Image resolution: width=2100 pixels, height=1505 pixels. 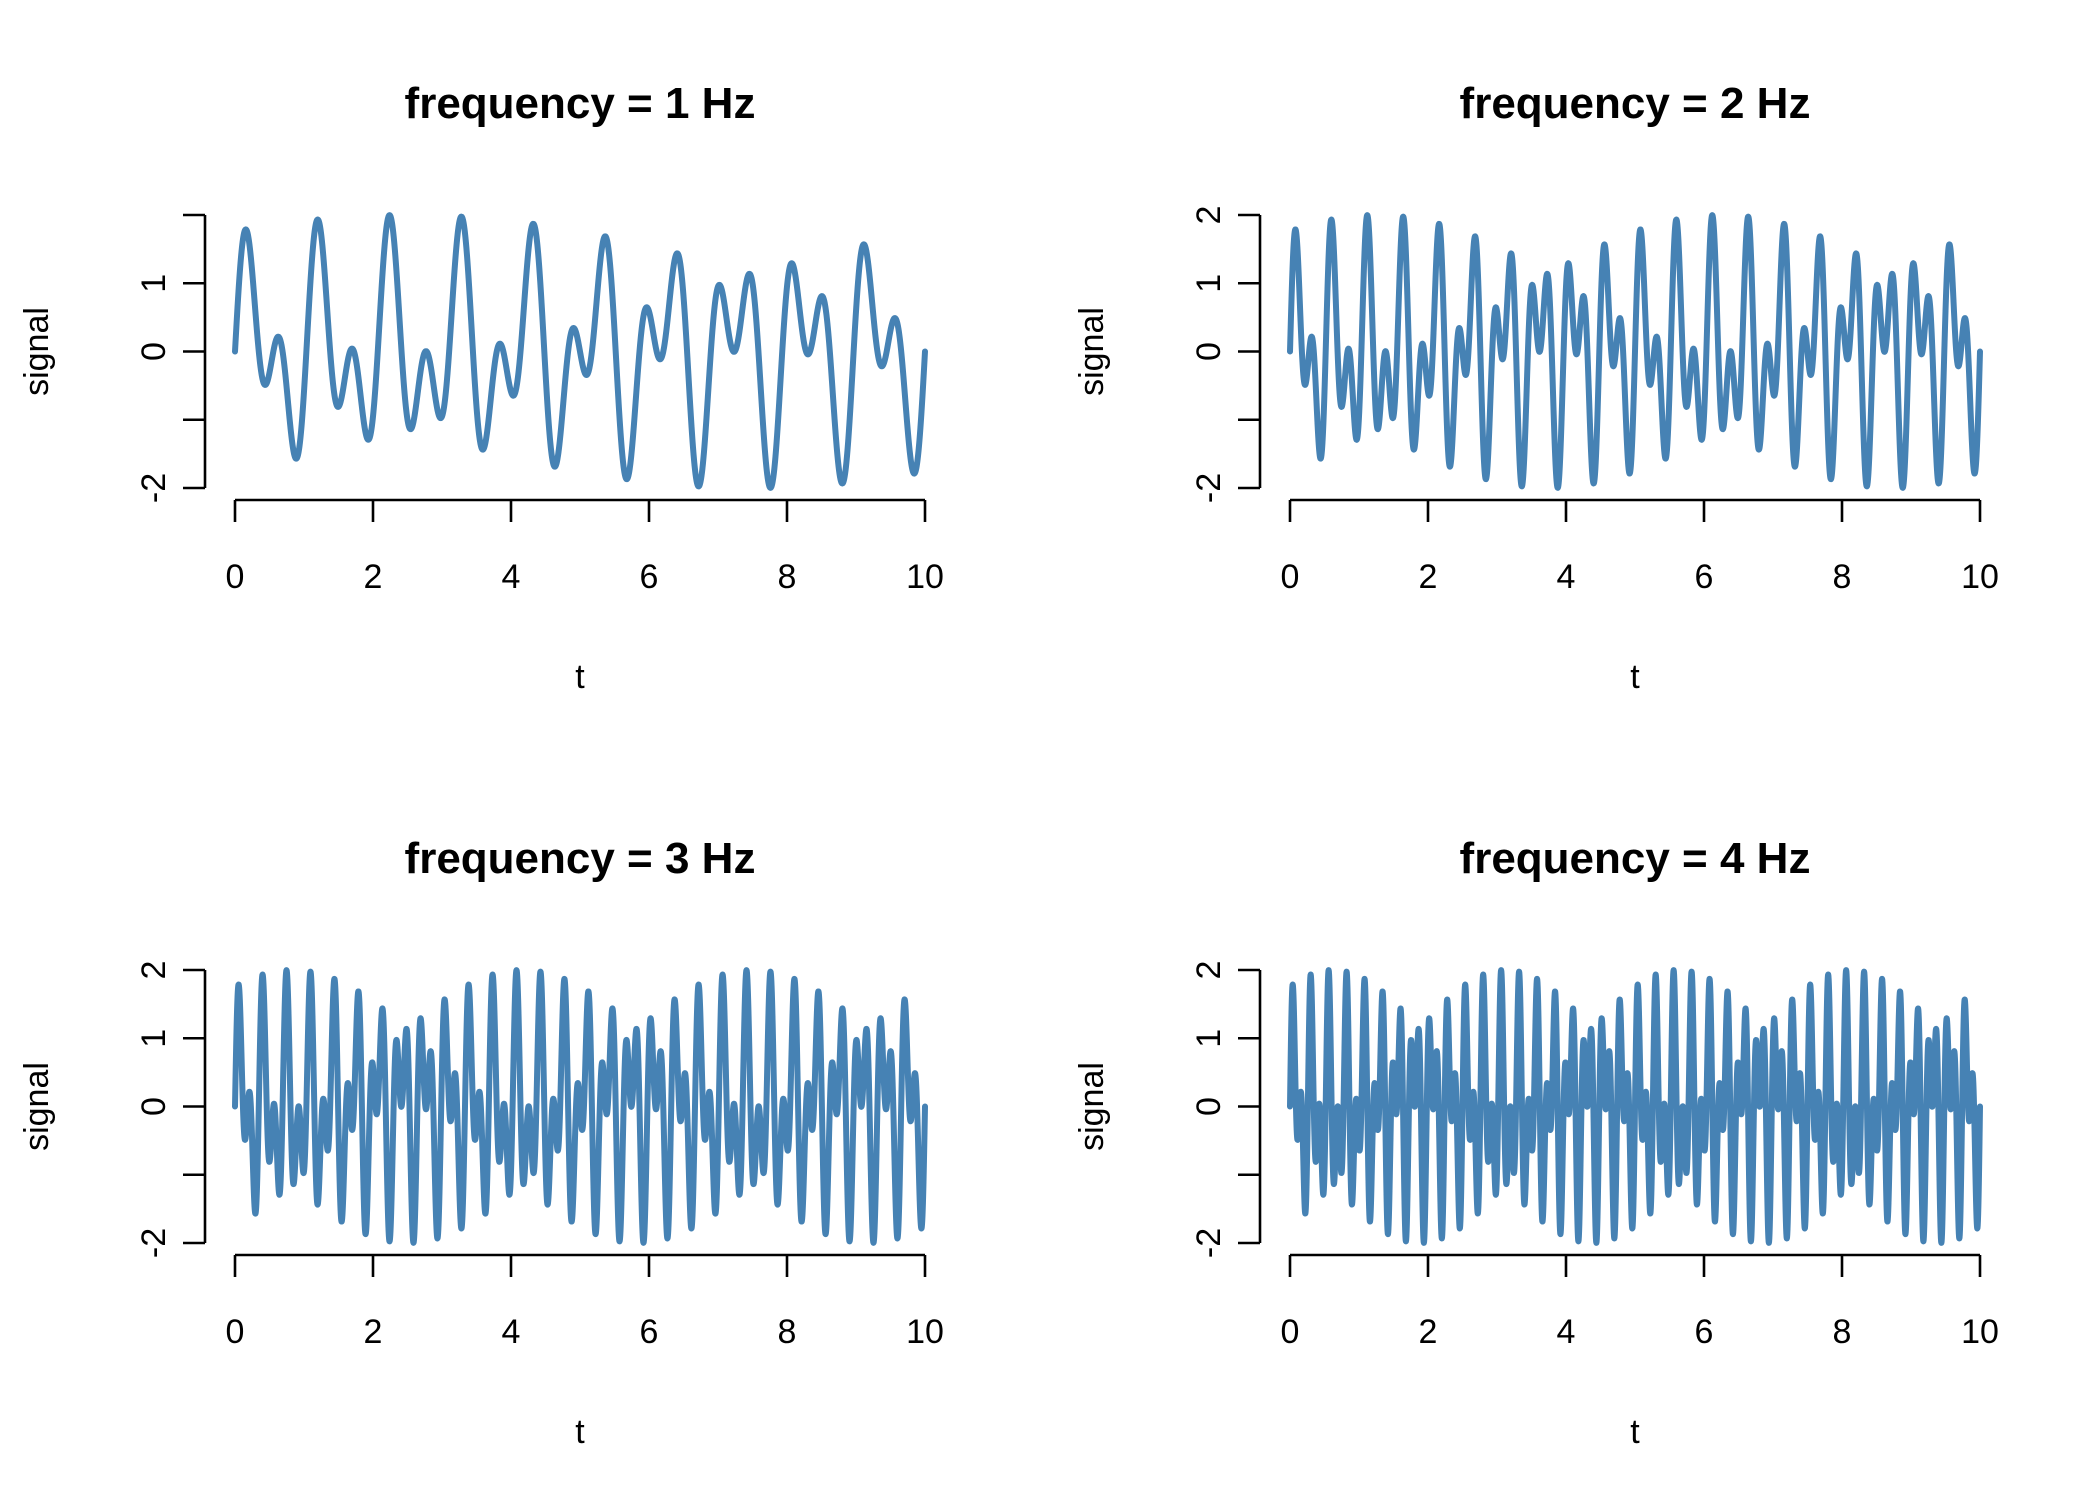 I want to click on panel-title: frequency = 4 Hz, so click(x=1635, y=858).